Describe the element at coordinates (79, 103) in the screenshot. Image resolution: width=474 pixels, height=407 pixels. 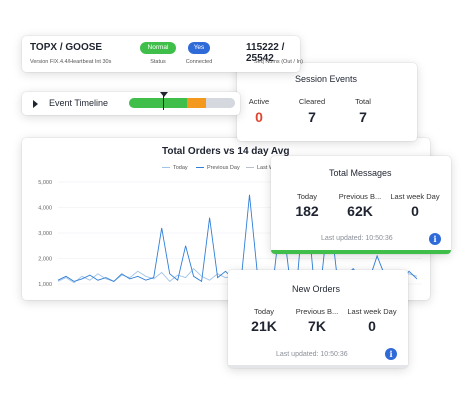
I see `event-timeline-label: Event Timeline` at that location.